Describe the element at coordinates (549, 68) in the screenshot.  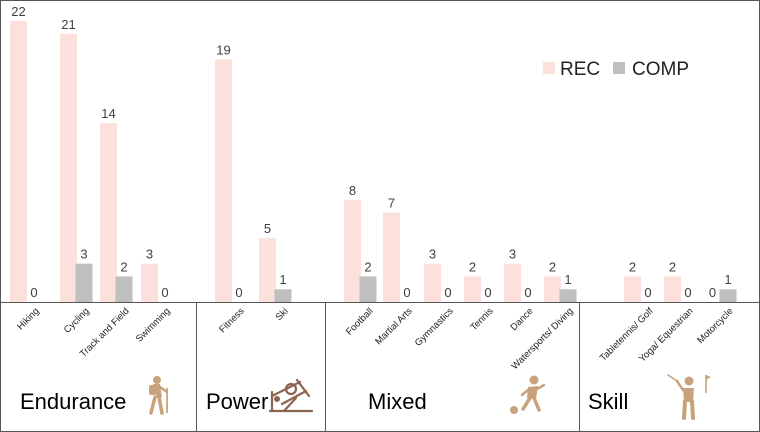
I see `legend-swatch-rec` at that location.